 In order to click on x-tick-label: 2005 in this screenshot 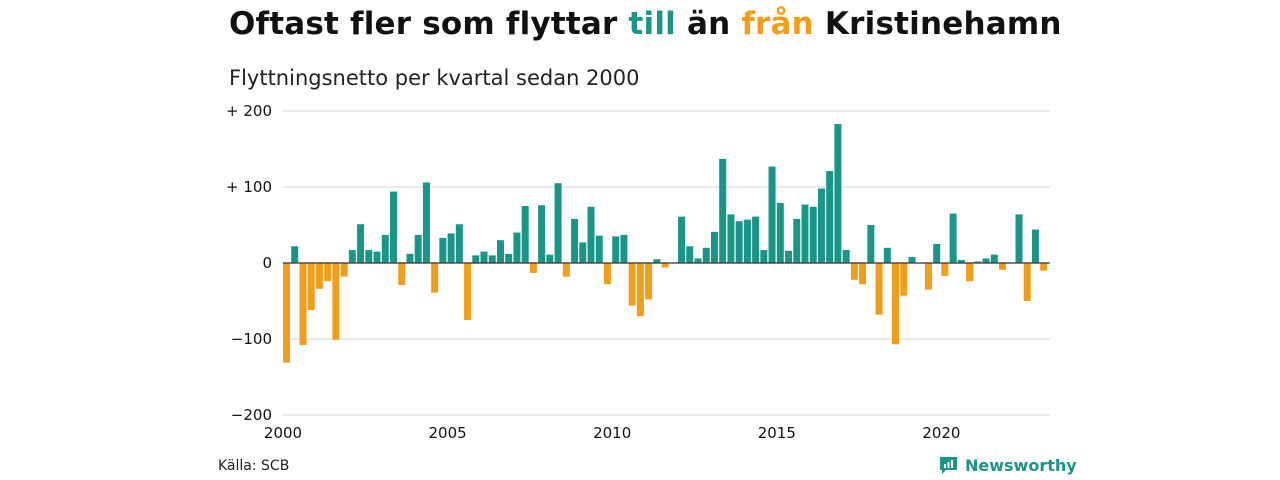, I will do `click(448, 433)`.